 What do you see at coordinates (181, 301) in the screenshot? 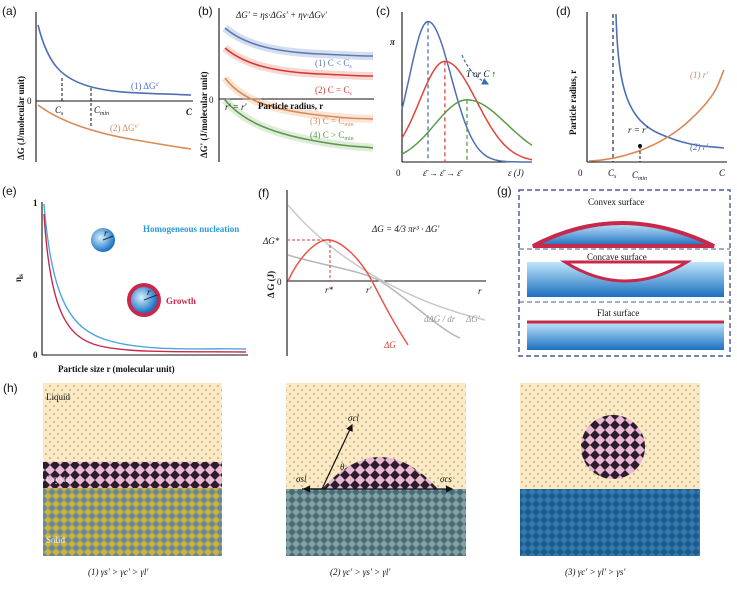
I see `growth-label: Growth` at bounding box center [181, 301].